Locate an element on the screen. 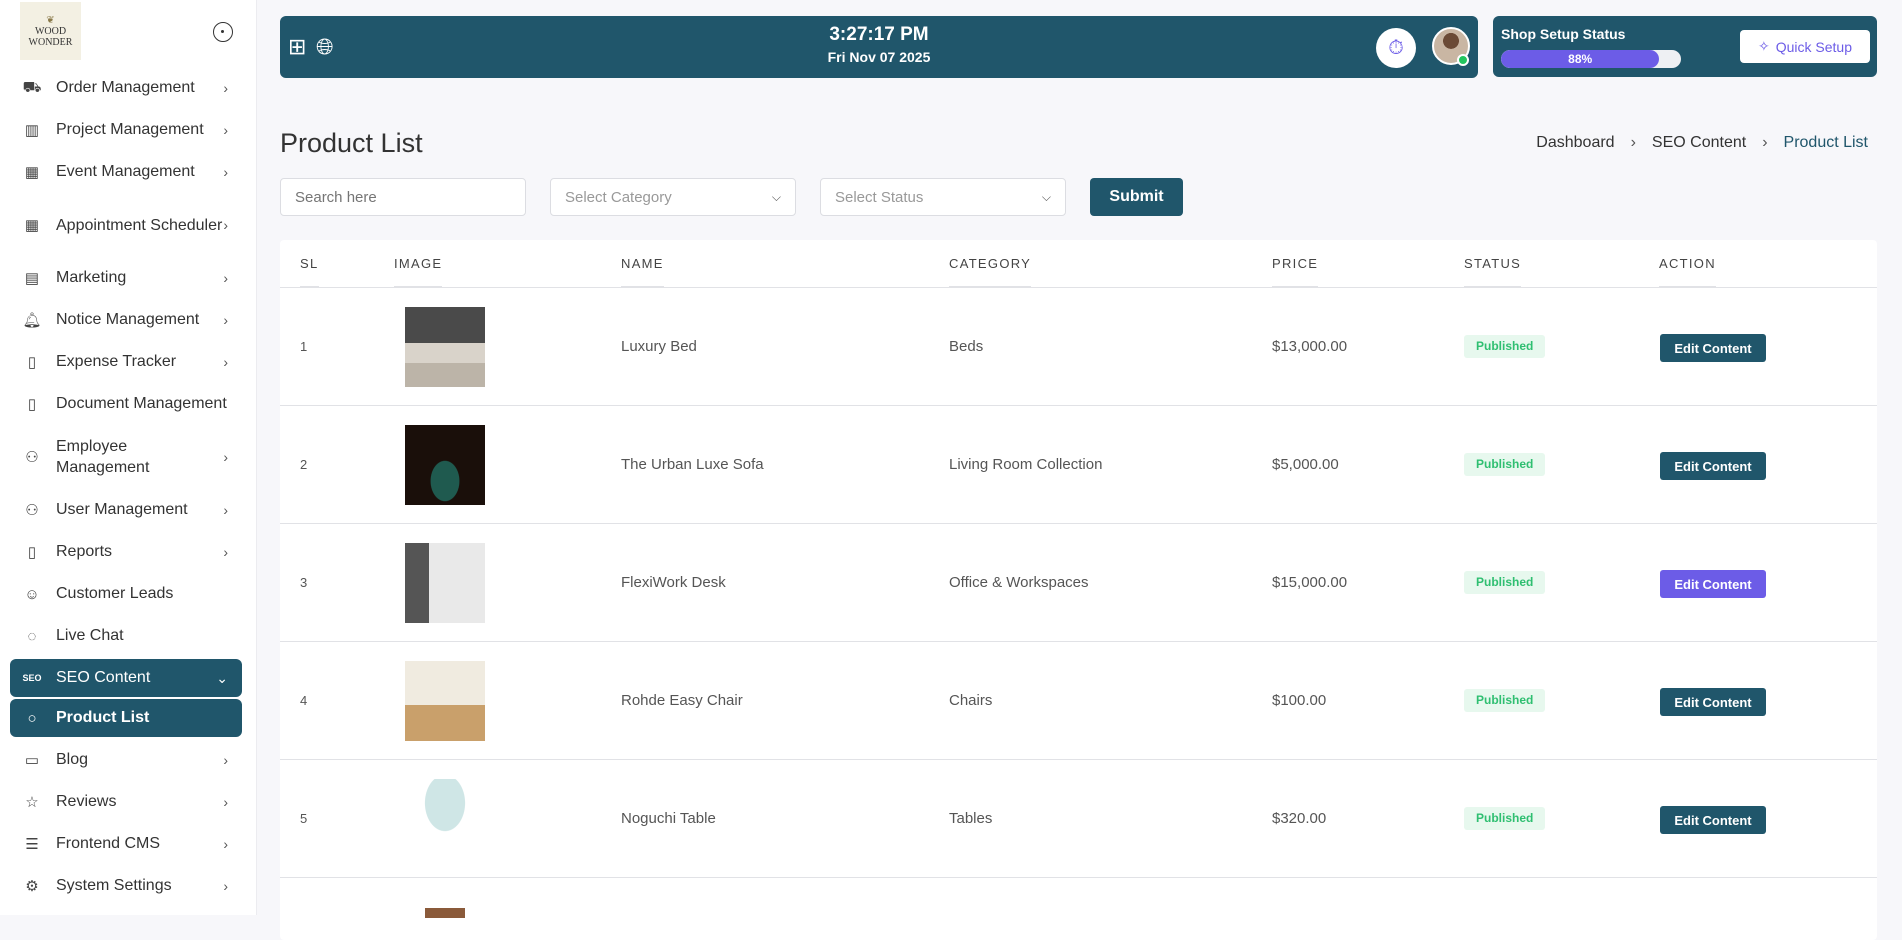 The image size is (1902, 940). sidebar-item-reports: ▯ Reports › is located at coordinates (126, 552).